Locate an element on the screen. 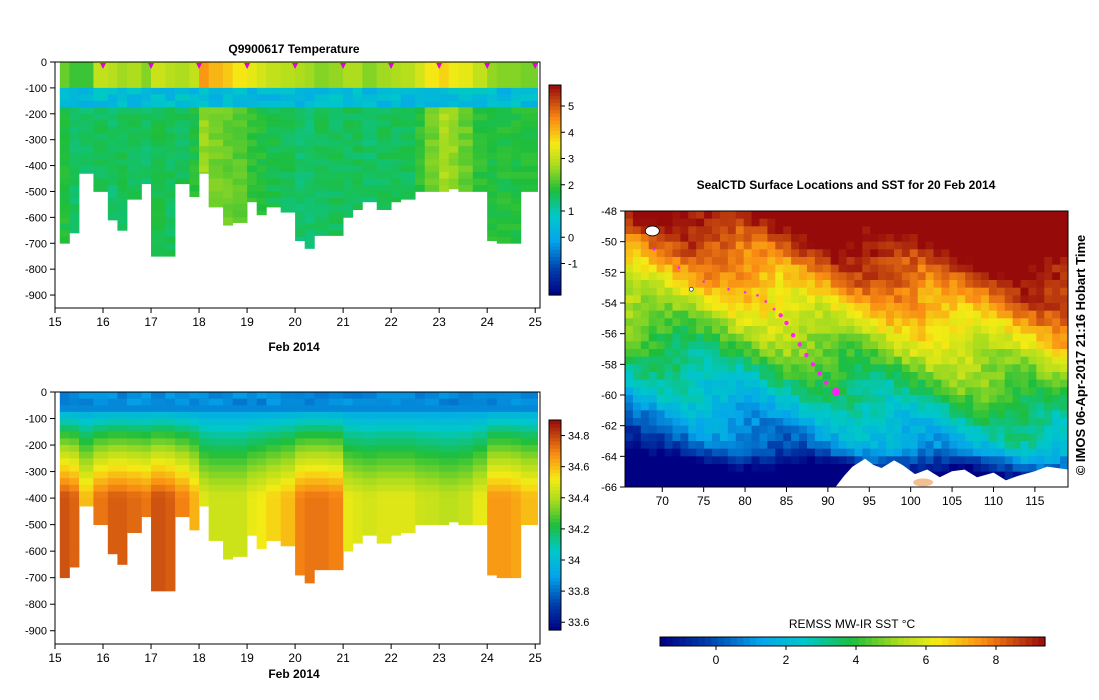 The image size is (1099, 700). sst-map-x-tick-label: 95 is located at coordinates (870, 501).